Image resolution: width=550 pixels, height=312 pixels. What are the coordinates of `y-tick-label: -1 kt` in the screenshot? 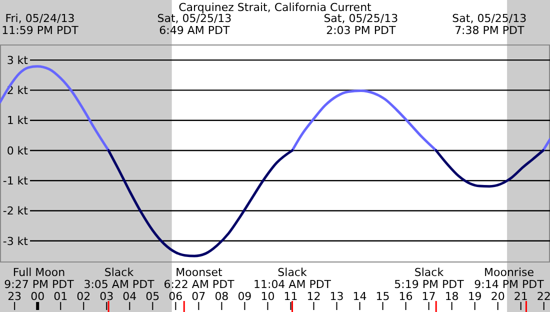 It's located at (15, 181).